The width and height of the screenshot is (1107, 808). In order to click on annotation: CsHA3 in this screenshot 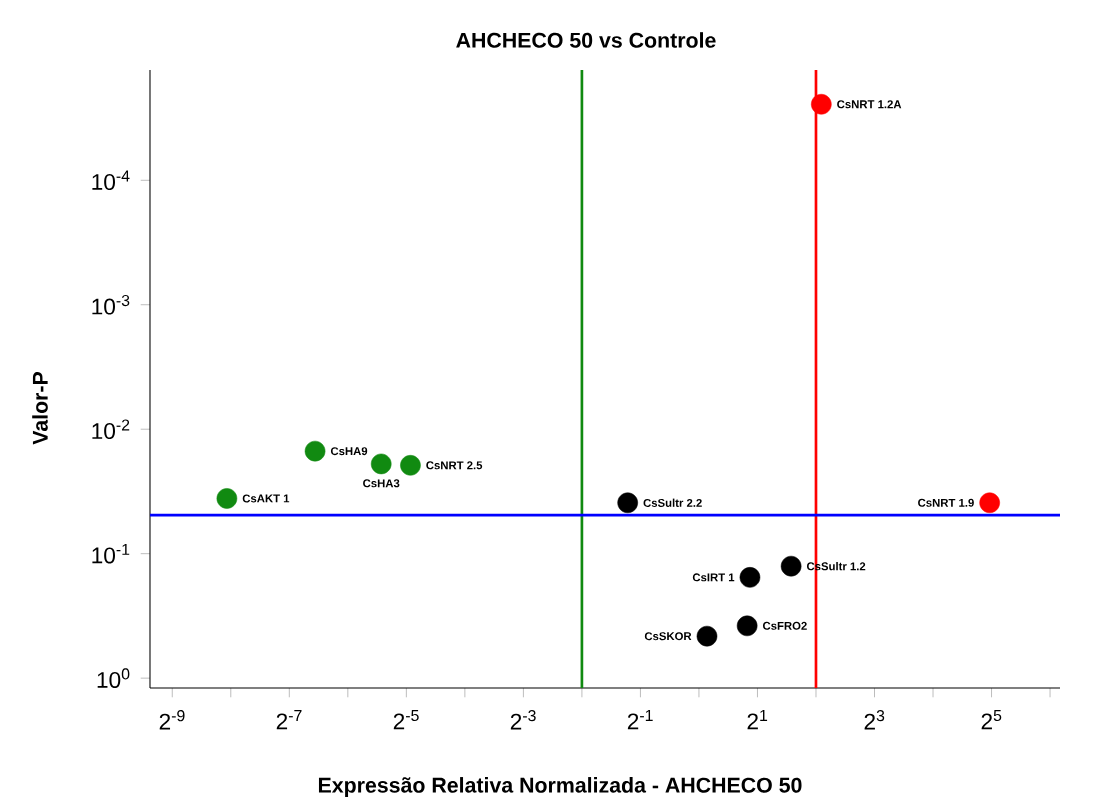, I will do `click(381, 483)`.